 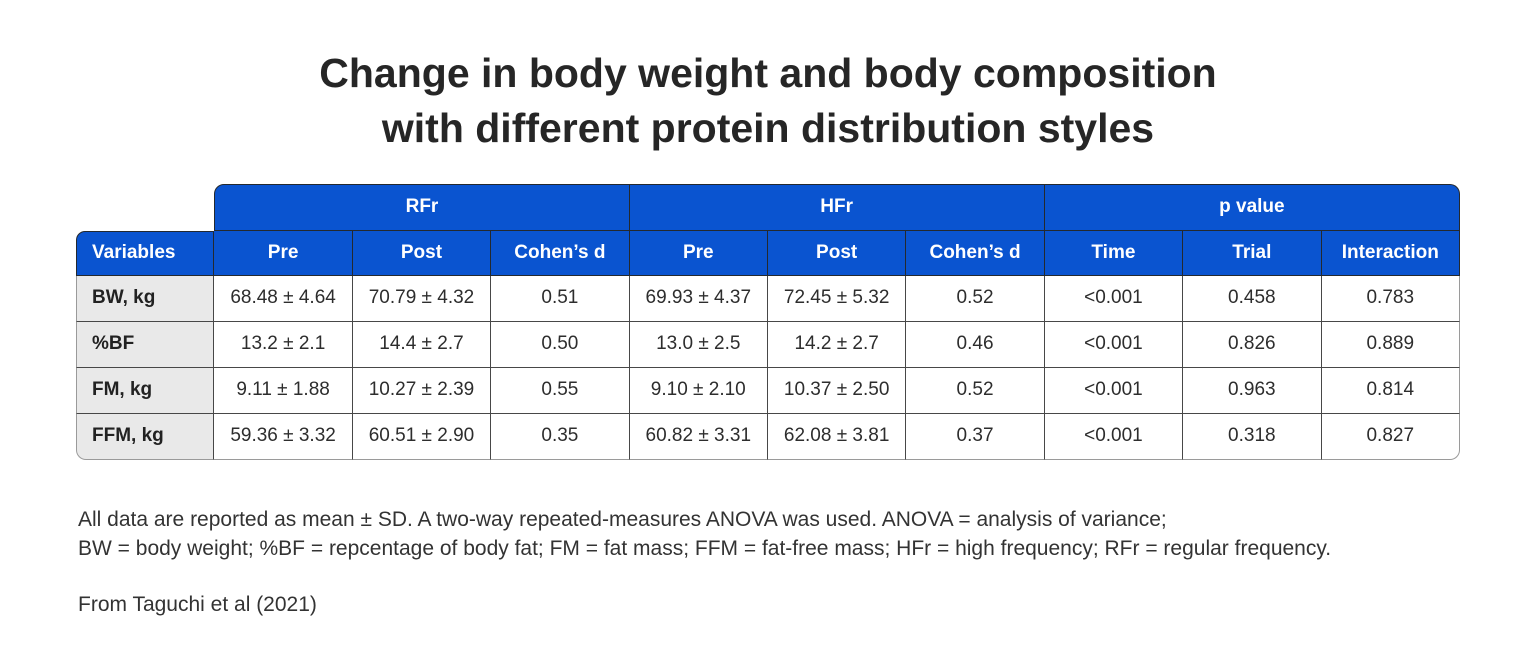 I want to click on group-header-hfr: HFr, so click(x=837, y=207).